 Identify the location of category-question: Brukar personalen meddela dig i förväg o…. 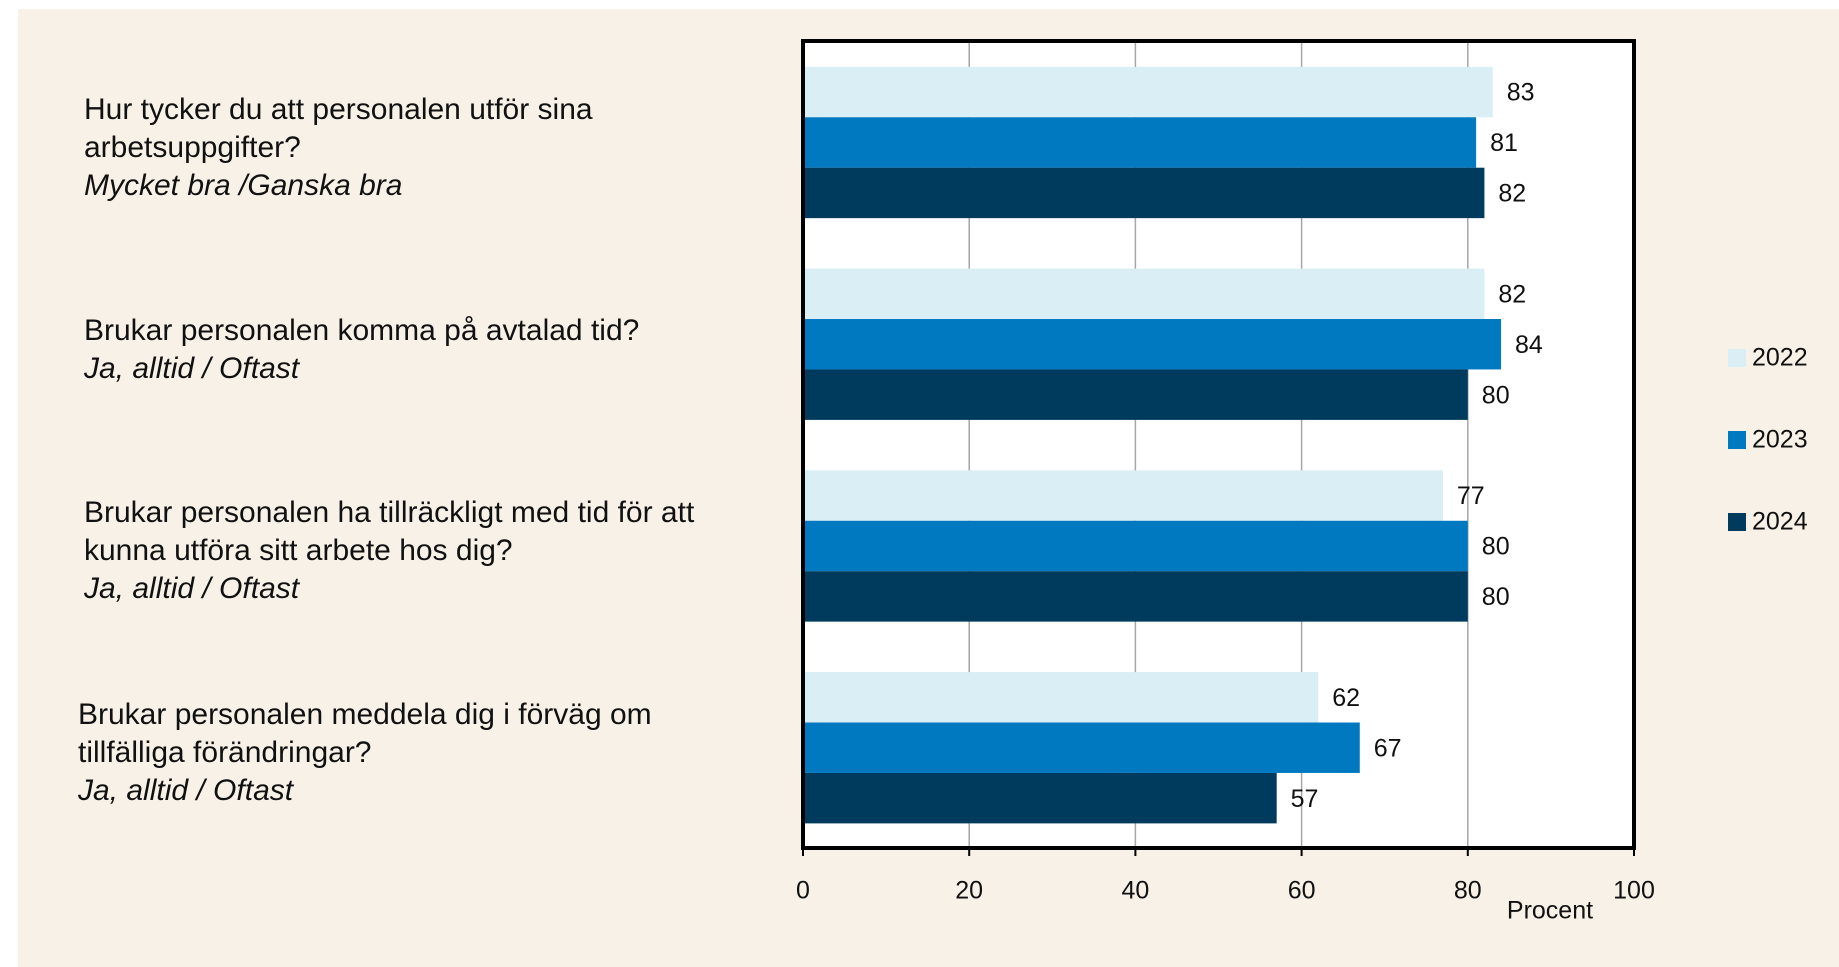
(365, 734).